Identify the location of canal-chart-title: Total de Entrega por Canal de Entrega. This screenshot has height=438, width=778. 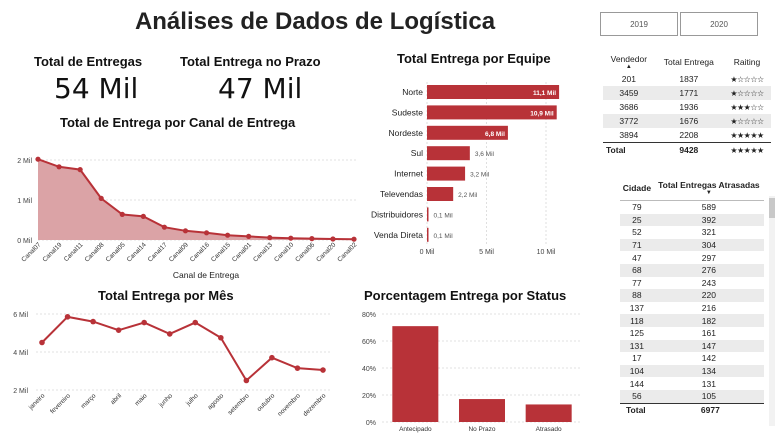
(178, 122).